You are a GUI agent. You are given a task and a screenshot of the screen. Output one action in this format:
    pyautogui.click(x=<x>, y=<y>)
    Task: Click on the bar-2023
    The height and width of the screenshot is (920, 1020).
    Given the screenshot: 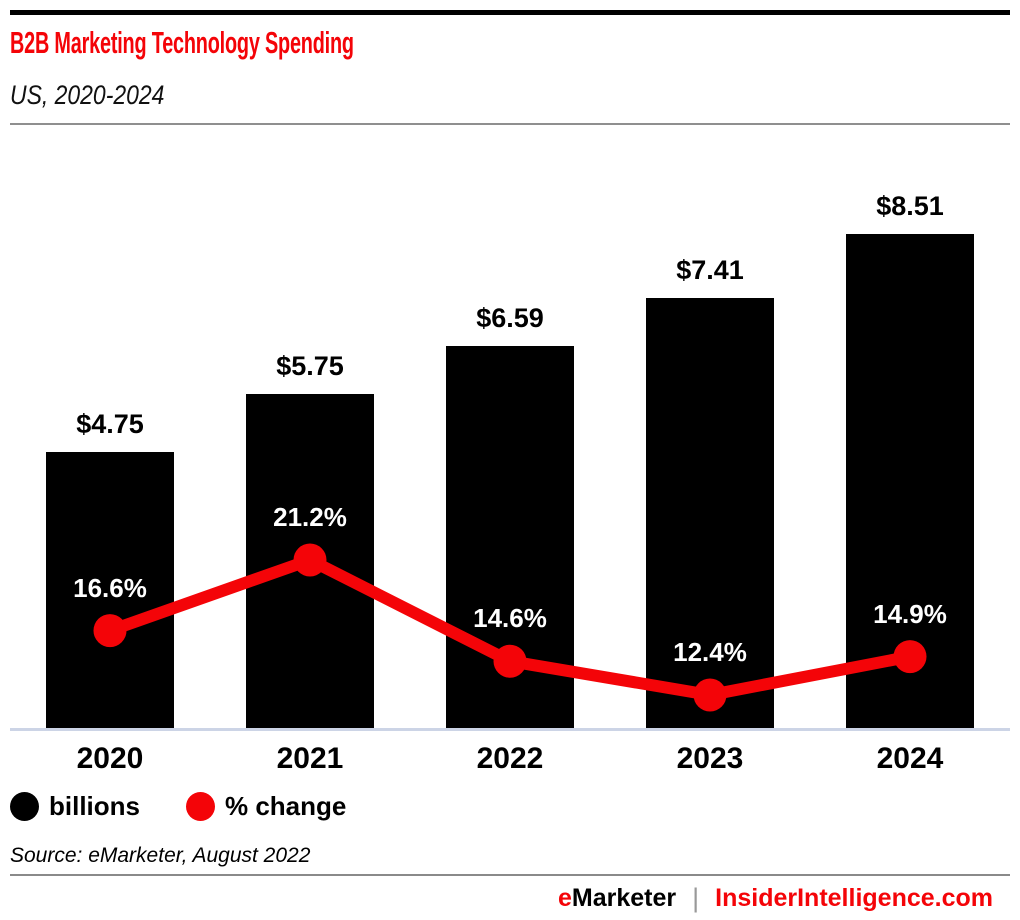 What is the action you would take?
    pyautogui.click(x=710, y=512)
    